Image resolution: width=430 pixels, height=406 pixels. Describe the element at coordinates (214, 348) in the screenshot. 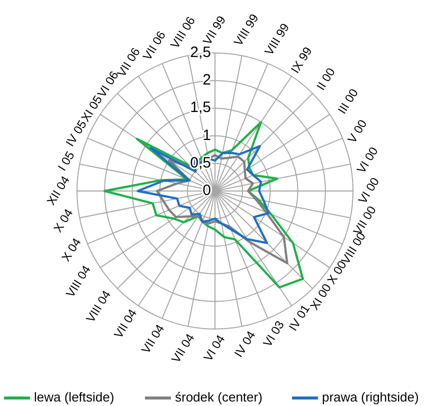

I see `spoke-label: VI 04` at that location.